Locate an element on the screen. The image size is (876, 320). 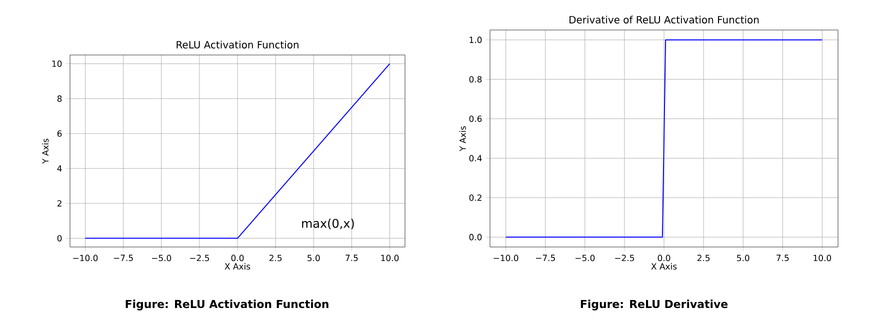
text: Figure: ReLU Derivative is located at coordinates (654, 305).